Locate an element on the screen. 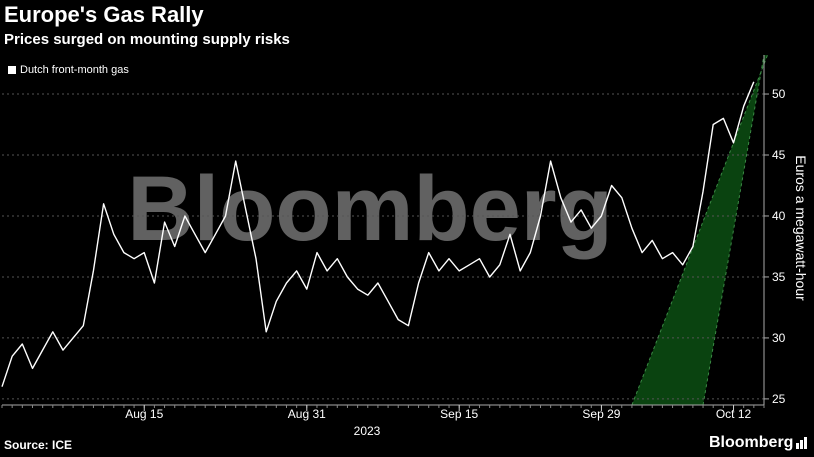 This screenshot has height=457, width=814. source-note: Source: ICE is located at coordinates (38, 445).